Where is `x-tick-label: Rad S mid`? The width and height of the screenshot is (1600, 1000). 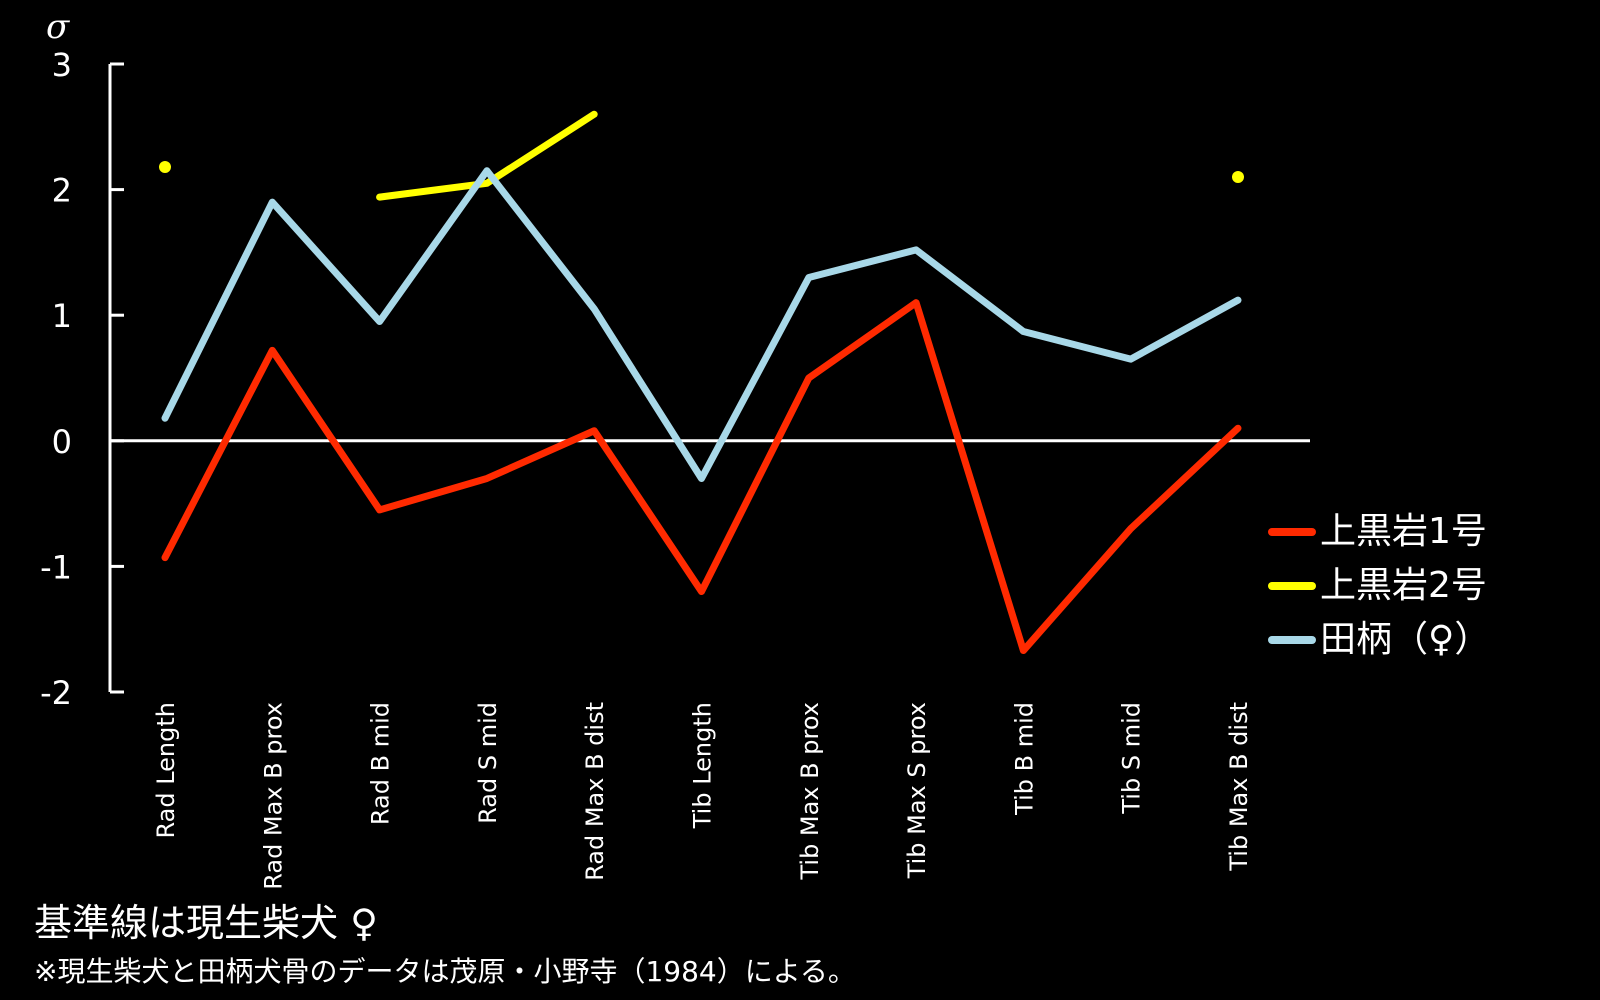
x-tick-label: Rad S mid is located at coordinates (488, 763).